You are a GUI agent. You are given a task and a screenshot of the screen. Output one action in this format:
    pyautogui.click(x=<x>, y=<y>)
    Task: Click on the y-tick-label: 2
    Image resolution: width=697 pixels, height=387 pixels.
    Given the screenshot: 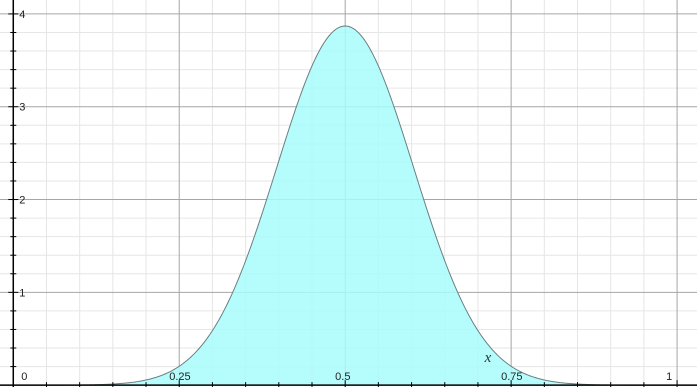 What is the action you would take?
    pyautogui.click(x=22, y=201)
    